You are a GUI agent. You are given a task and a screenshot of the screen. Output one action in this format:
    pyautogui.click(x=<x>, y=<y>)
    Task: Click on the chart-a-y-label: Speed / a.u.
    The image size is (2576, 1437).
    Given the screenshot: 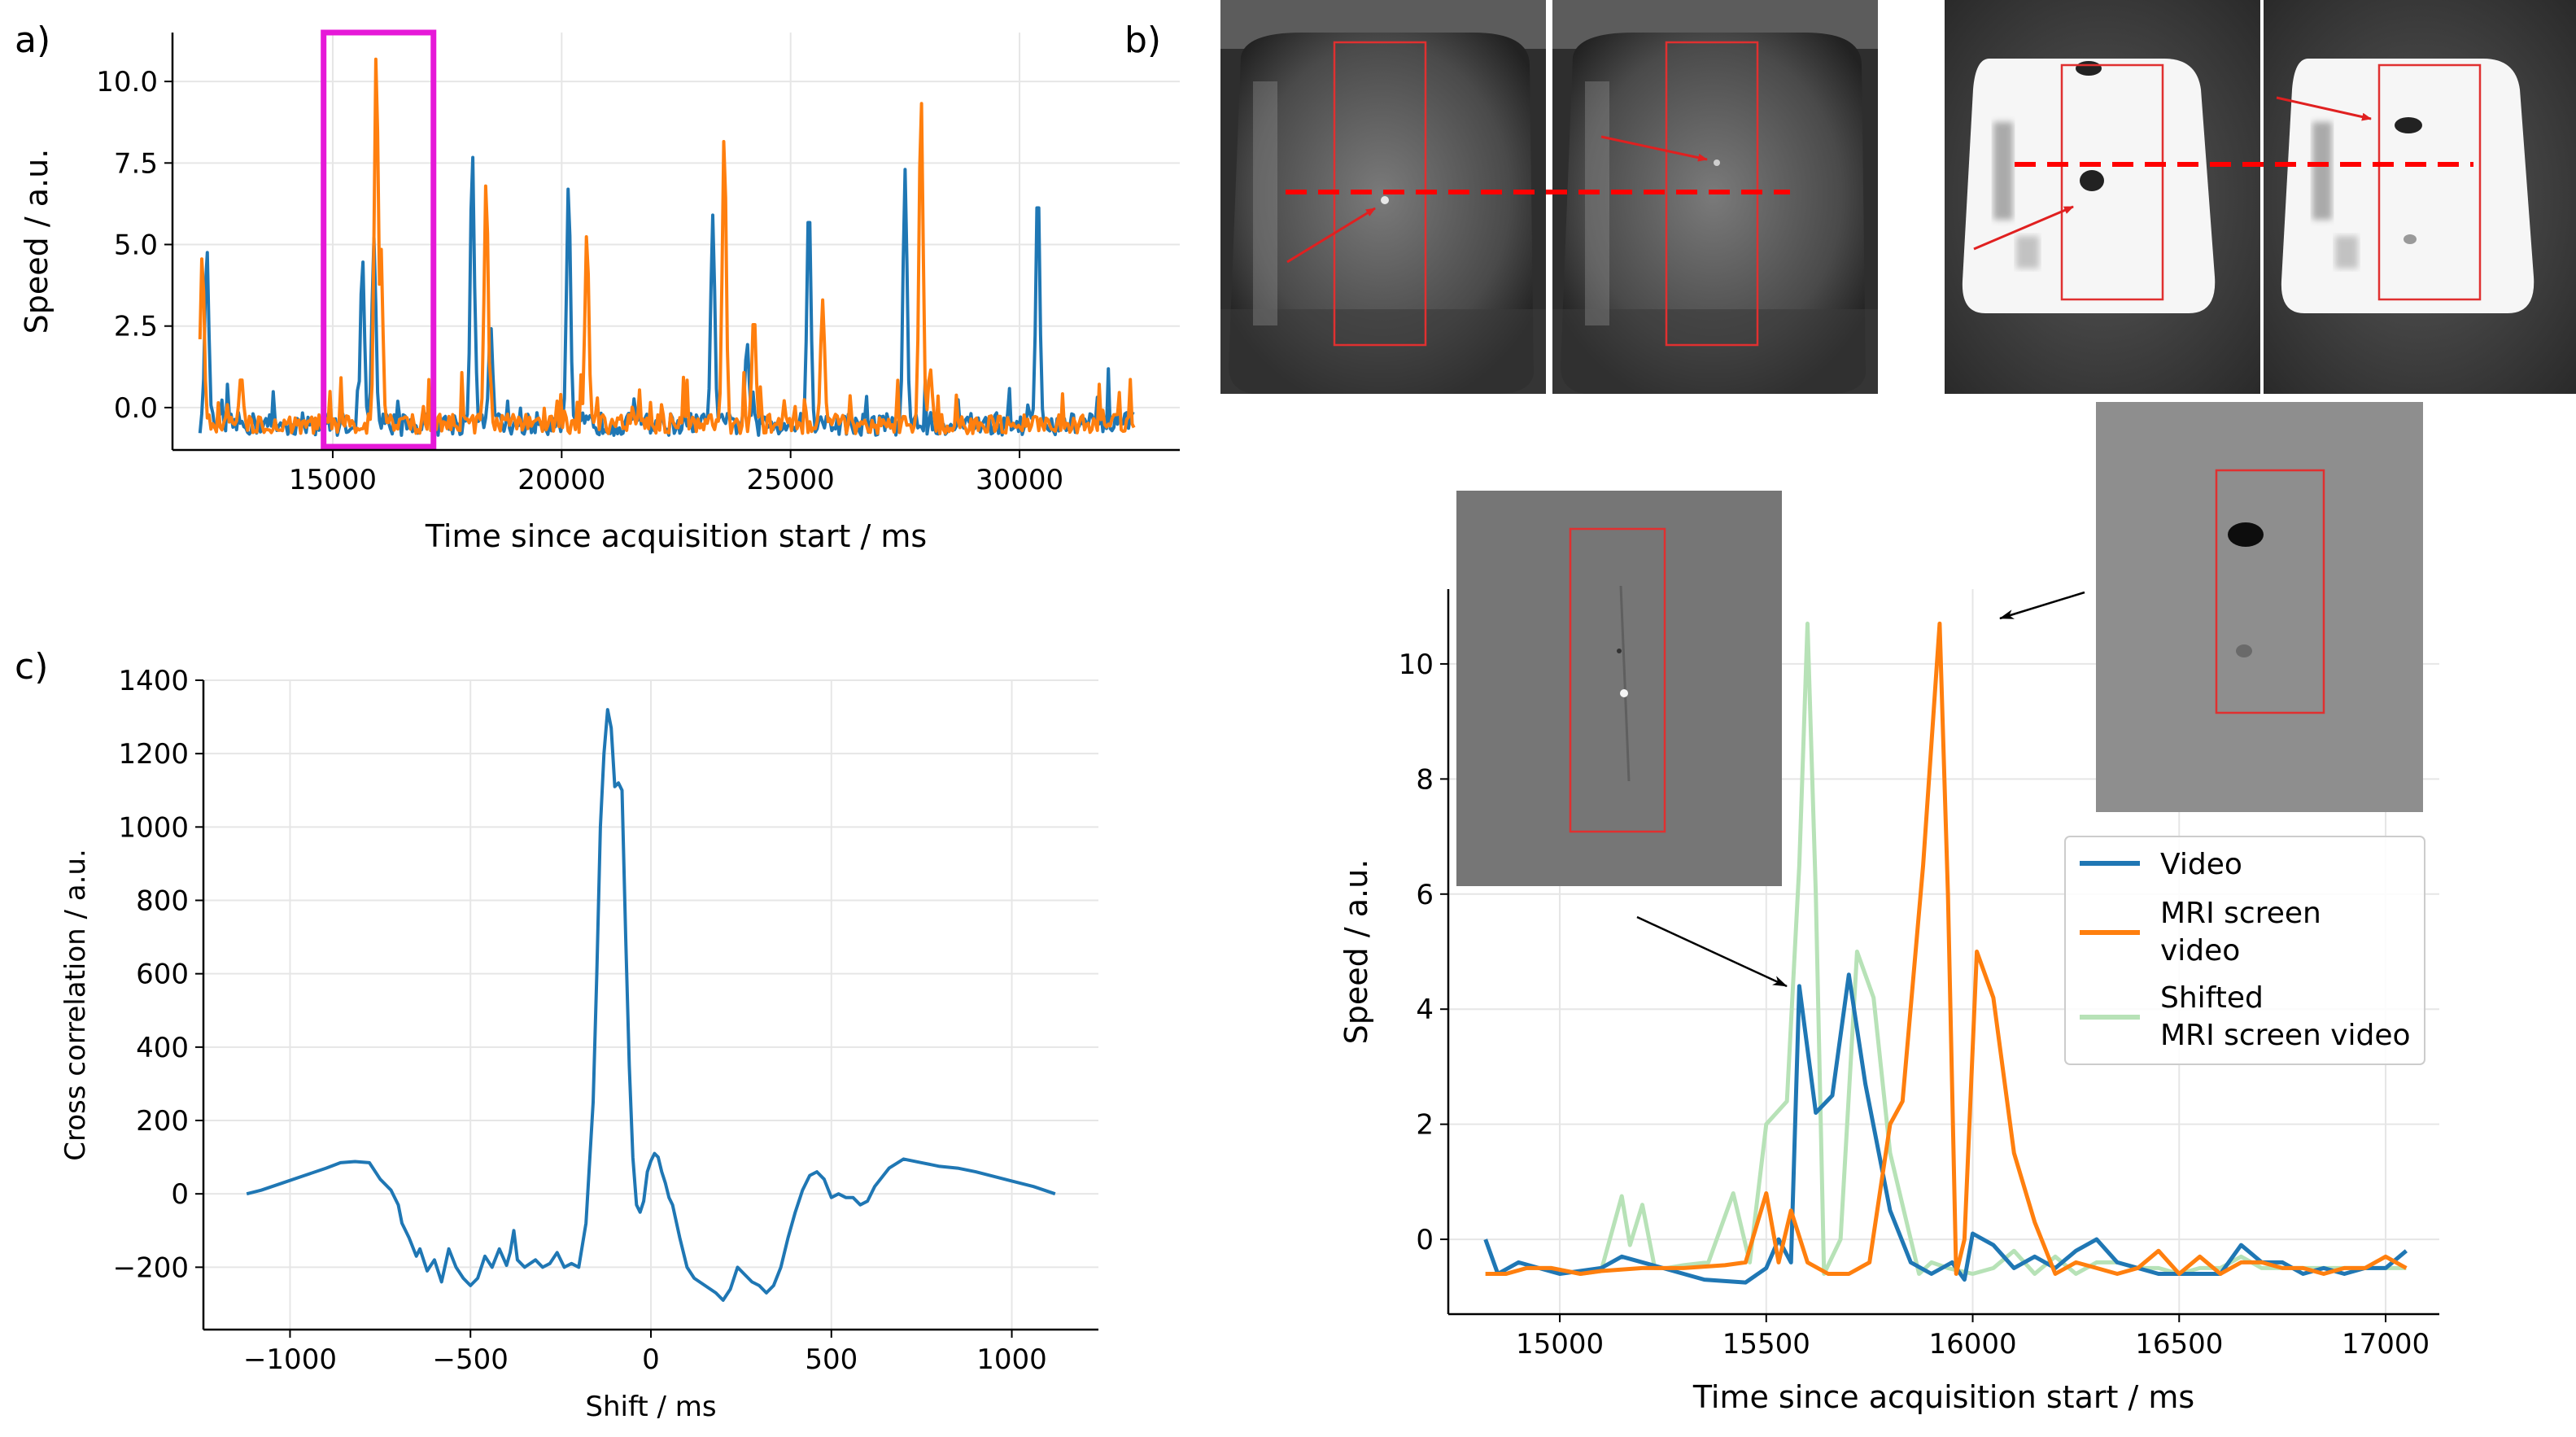 What is the action you would take?
    pyautogui.click(x=37, y=241)
    